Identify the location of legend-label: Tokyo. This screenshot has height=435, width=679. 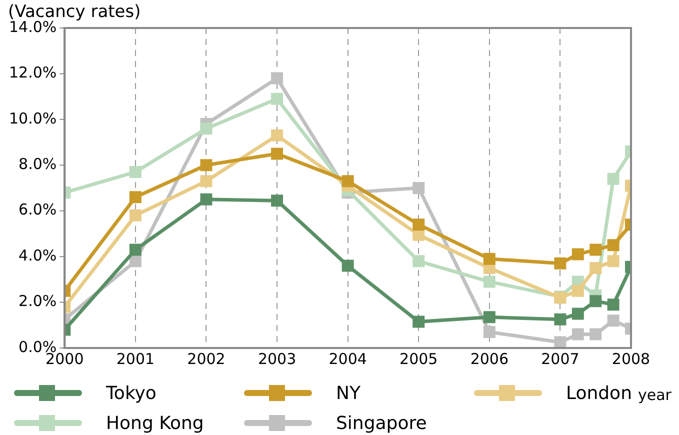
(131, 393).